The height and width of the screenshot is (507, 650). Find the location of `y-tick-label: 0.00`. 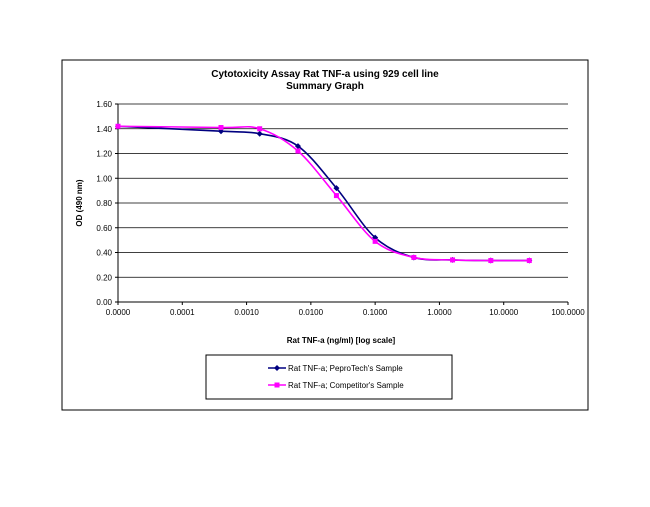

y-tick-label: 0.00 is located at coordinates (104, 302).